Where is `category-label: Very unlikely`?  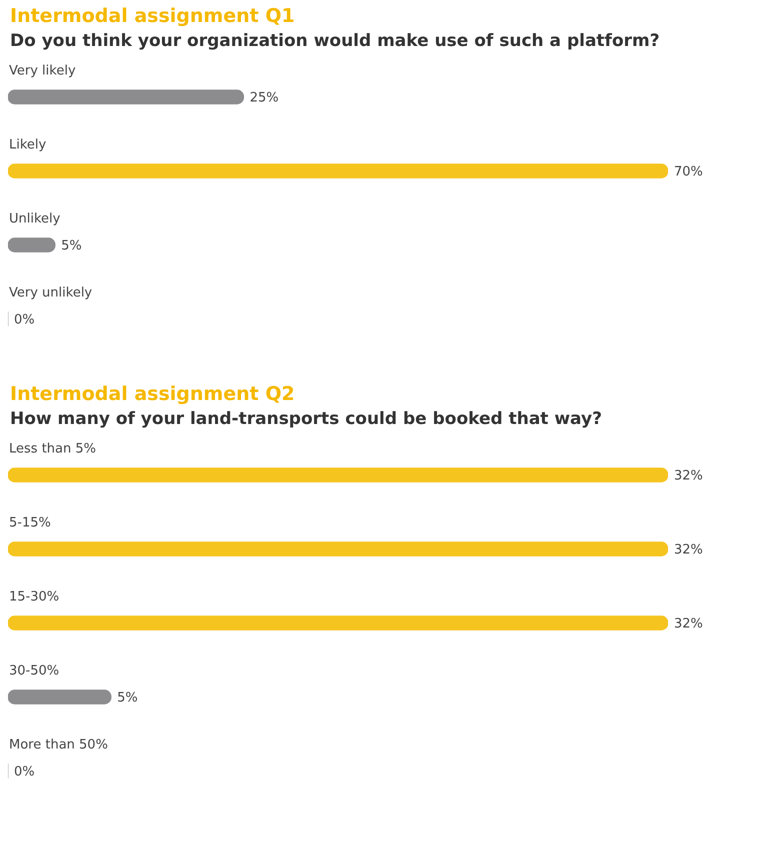 category-label: Very unlikely is located at coordinates (50, 292).